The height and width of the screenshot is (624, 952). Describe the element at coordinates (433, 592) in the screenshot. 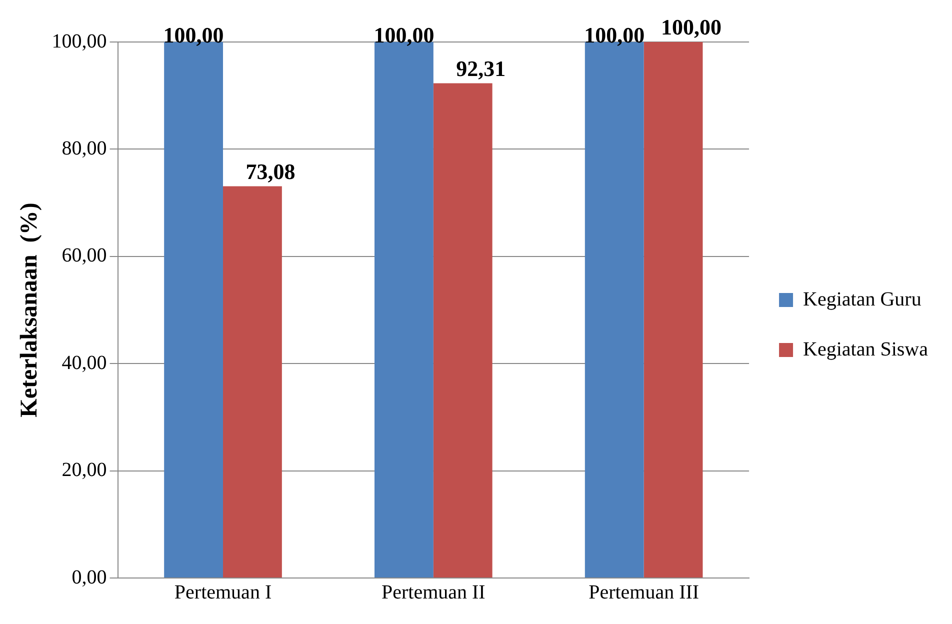

I see `x-tick-label: Pertemuan II` at that location.